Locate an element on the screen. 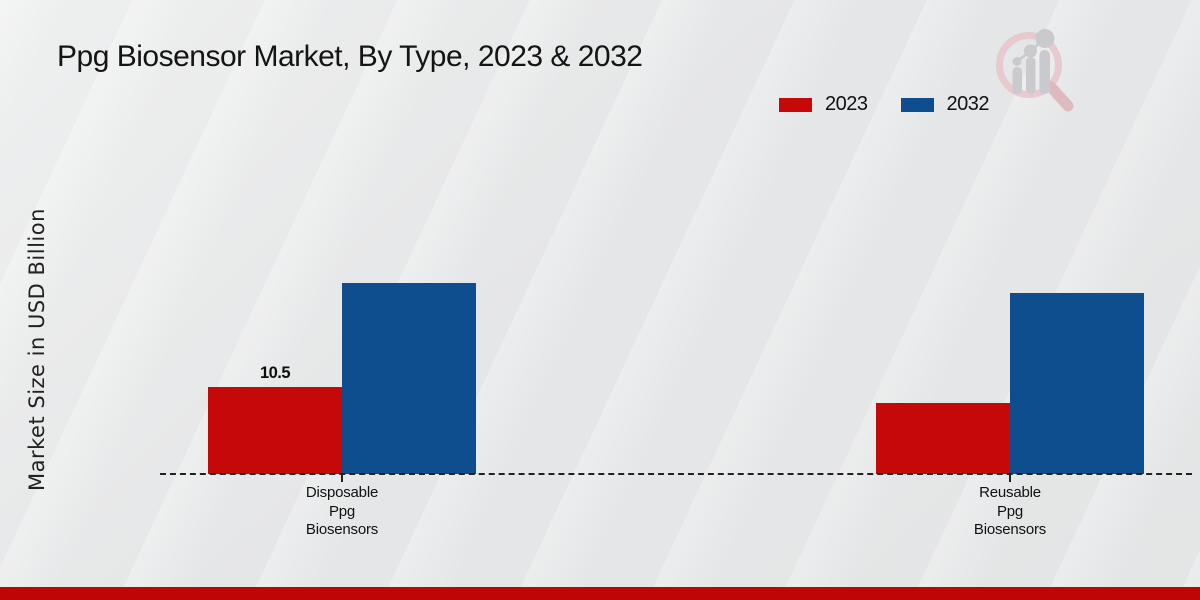  footer-accent-bar is located at coordinates (600, 593).